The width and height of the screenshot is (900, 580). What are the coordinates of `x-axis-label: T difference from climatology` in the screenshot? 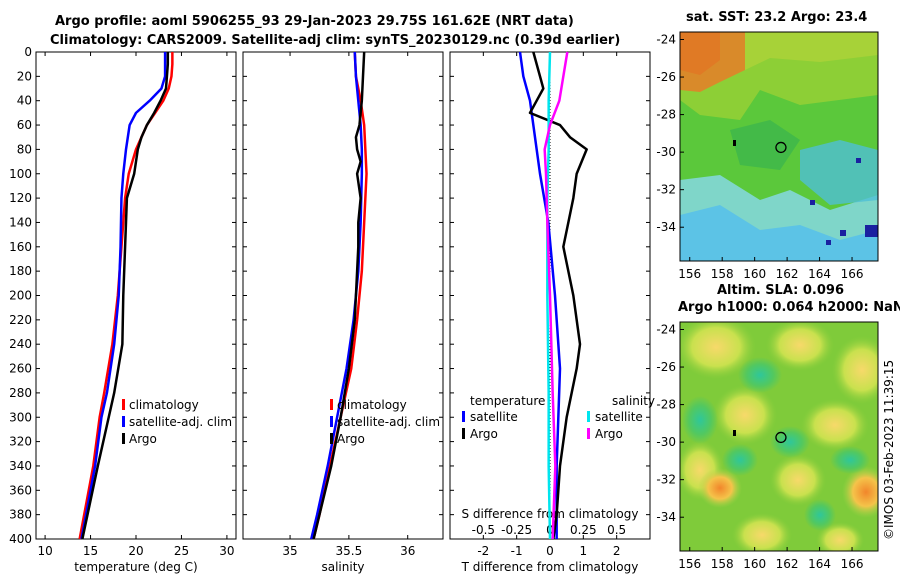 It's located at (550, 567).